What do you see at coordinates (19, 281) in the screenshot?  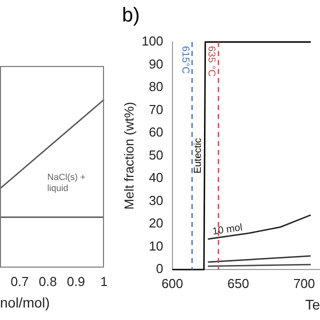 I see `x-tick-label: 0.7` at bounding box center [19, 281].